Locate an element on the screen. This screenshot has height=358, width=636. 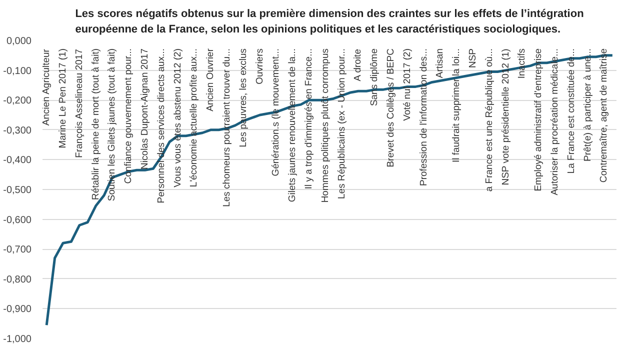
y-tick-label: -0,200 is located at coordinates (17, 101).